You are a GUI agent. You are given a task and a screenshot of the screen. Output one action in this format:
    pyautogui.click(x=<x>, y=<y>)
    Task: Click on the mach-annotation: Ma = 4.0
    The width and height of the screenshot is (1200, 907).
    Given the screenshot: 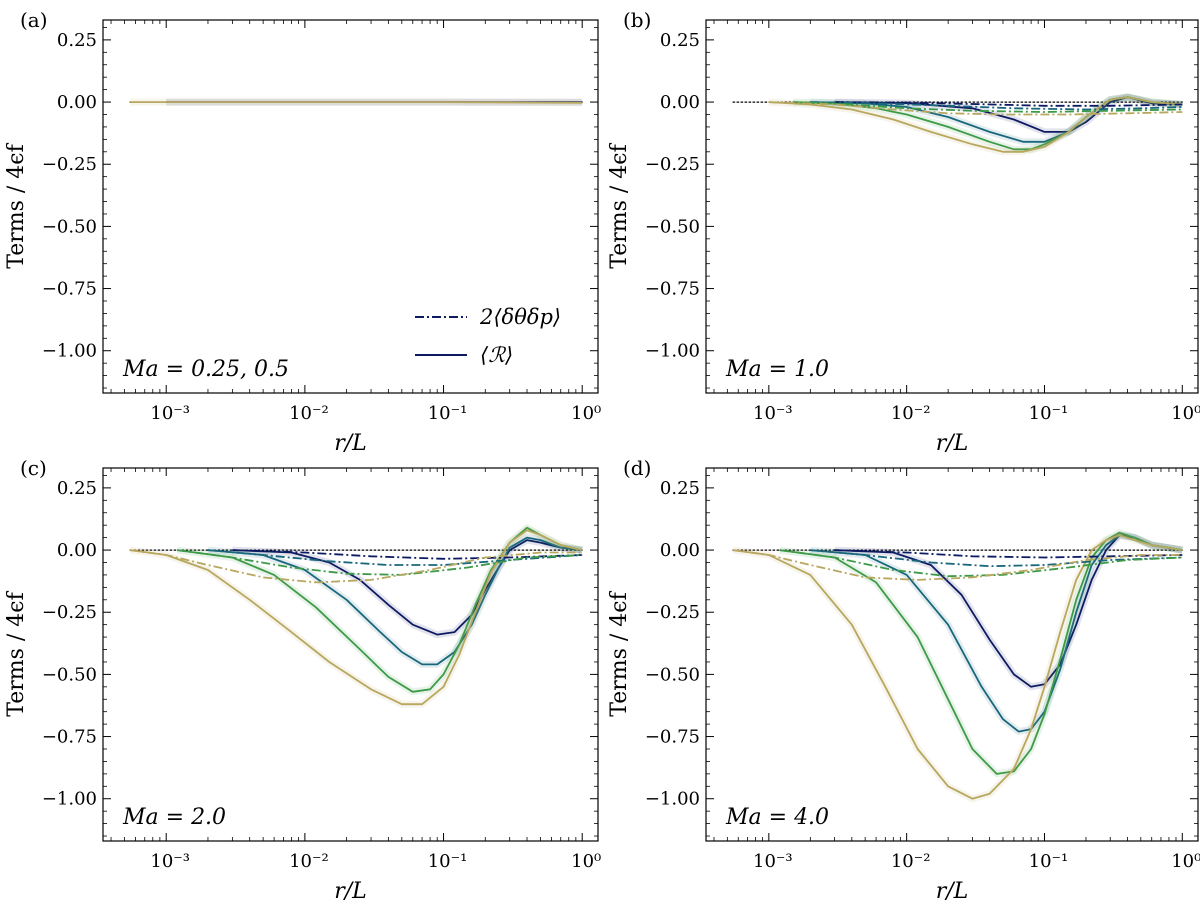 What is the action you would take?
    pyautogui.click(x=777, y=817)
    